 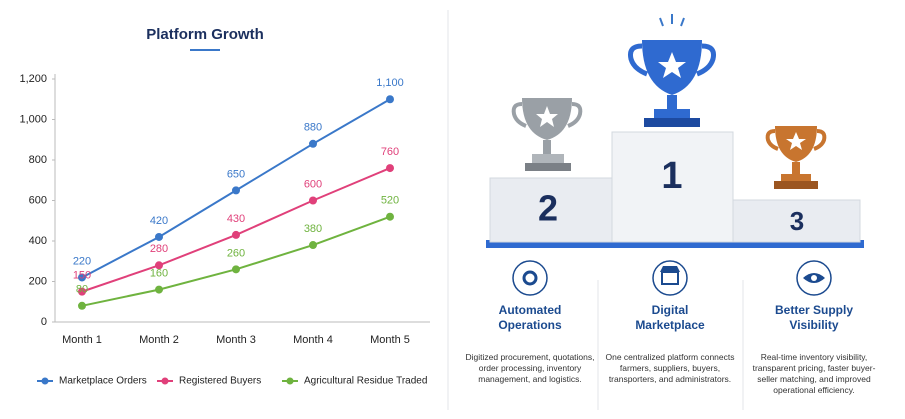 I want to click on data-label: 880, so click(x=313, y=128).